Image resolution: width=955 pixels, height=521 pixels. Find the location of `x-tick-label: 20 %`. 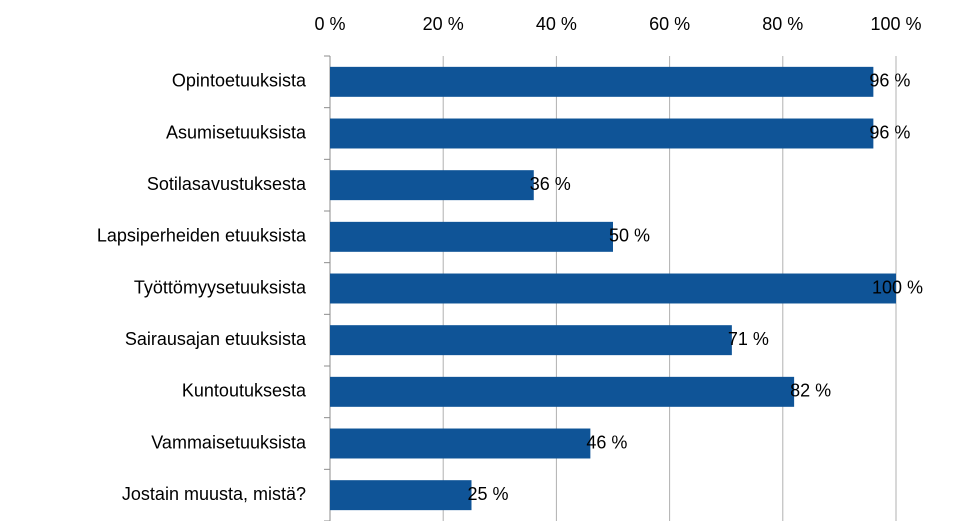

x-tick-label: 20 % is located at coordinates (443, 24).